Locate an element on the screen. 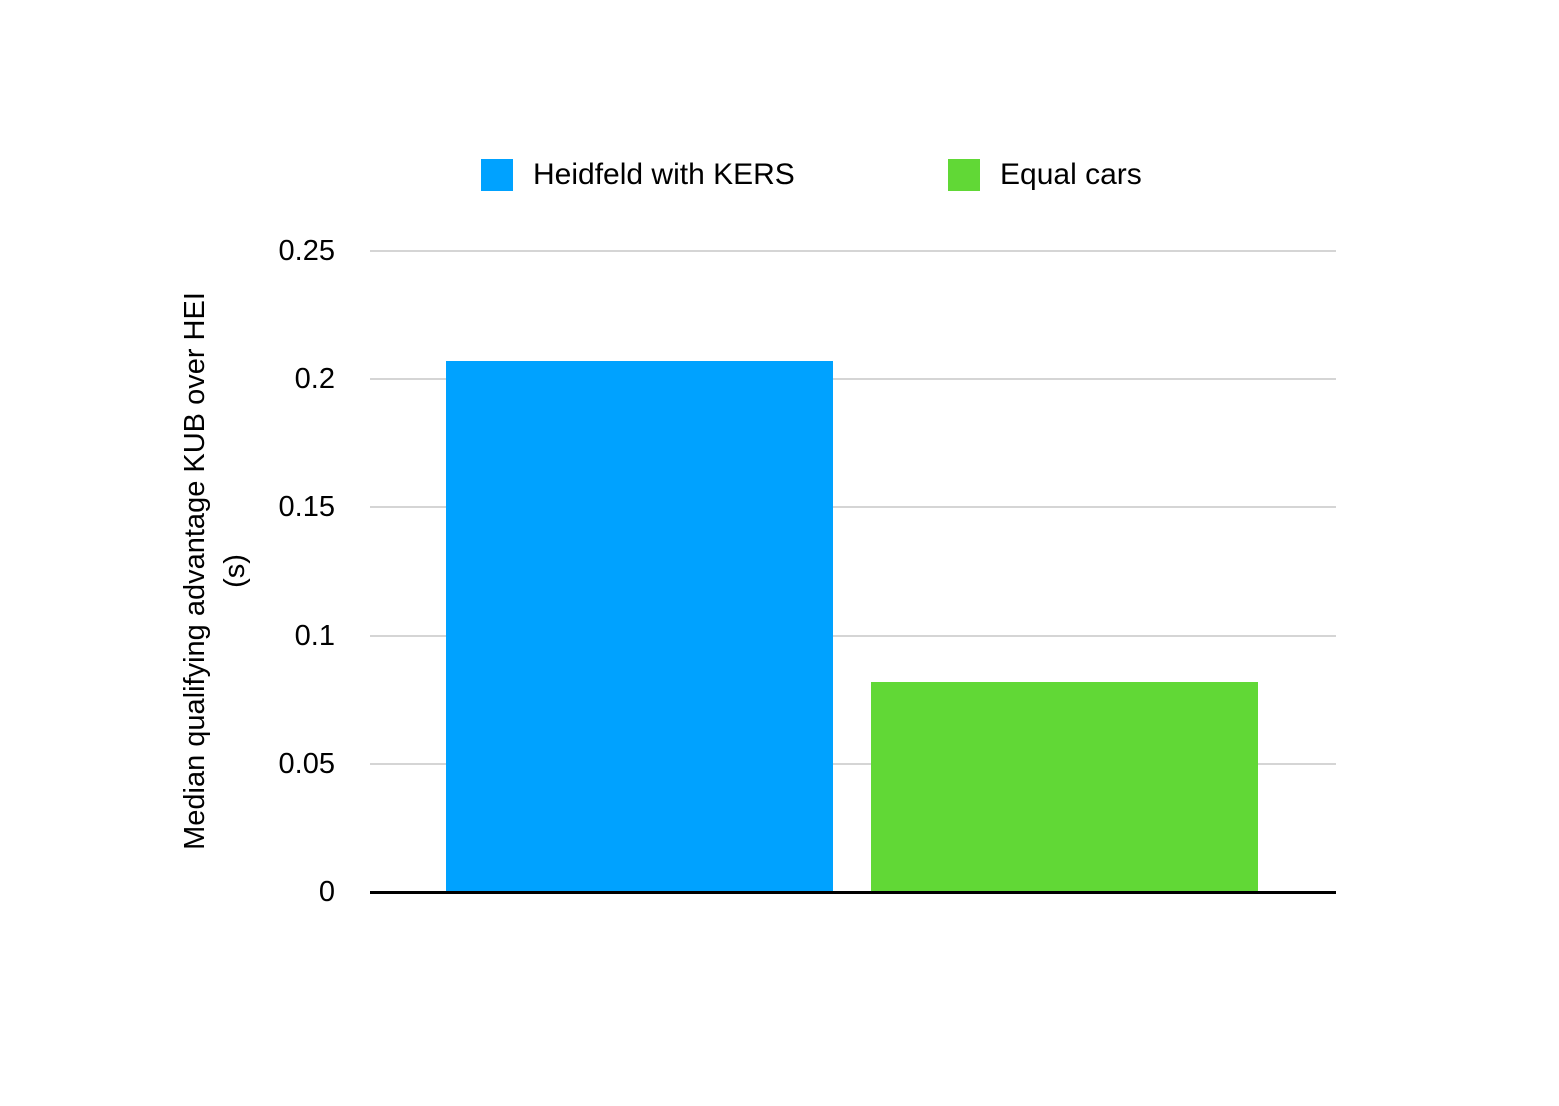 The height and width of the screenshot is (1106, 1559). legend-label-heidfeld-with-kers: Heidfeld with KERS is located at coordinates (664, 174).